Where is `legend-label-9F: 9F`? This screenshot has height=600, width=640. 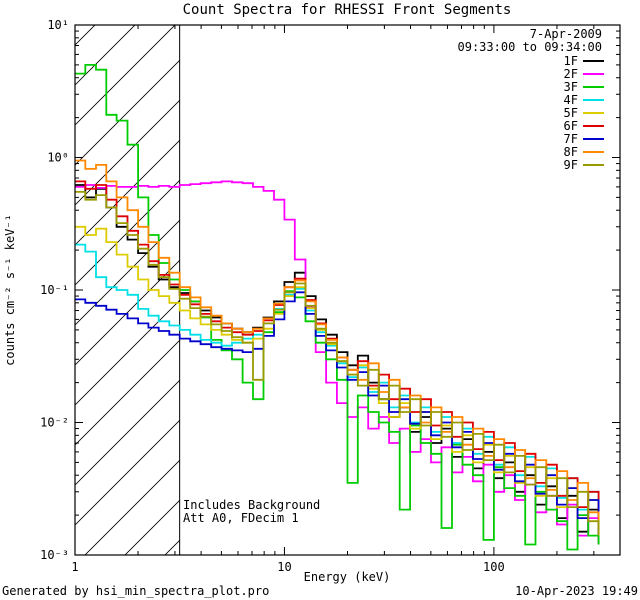 legend-label-9F: 9F is located at coordinates (571, 165).